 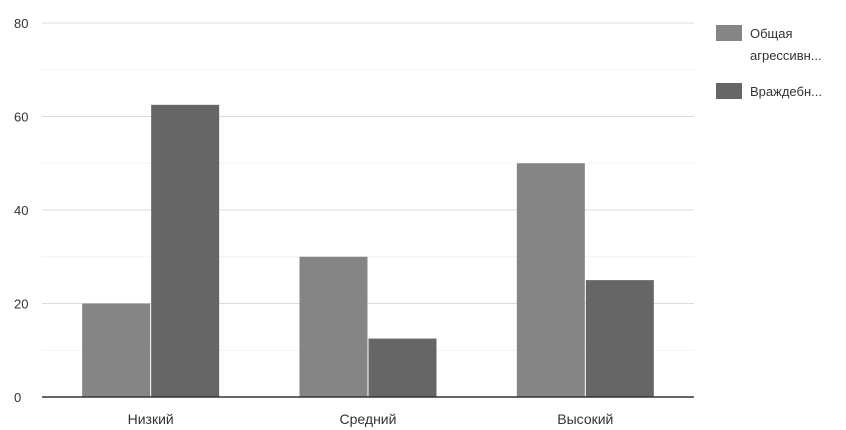 I want to click on y-tick-label: 80, so click(x=21, y=23).